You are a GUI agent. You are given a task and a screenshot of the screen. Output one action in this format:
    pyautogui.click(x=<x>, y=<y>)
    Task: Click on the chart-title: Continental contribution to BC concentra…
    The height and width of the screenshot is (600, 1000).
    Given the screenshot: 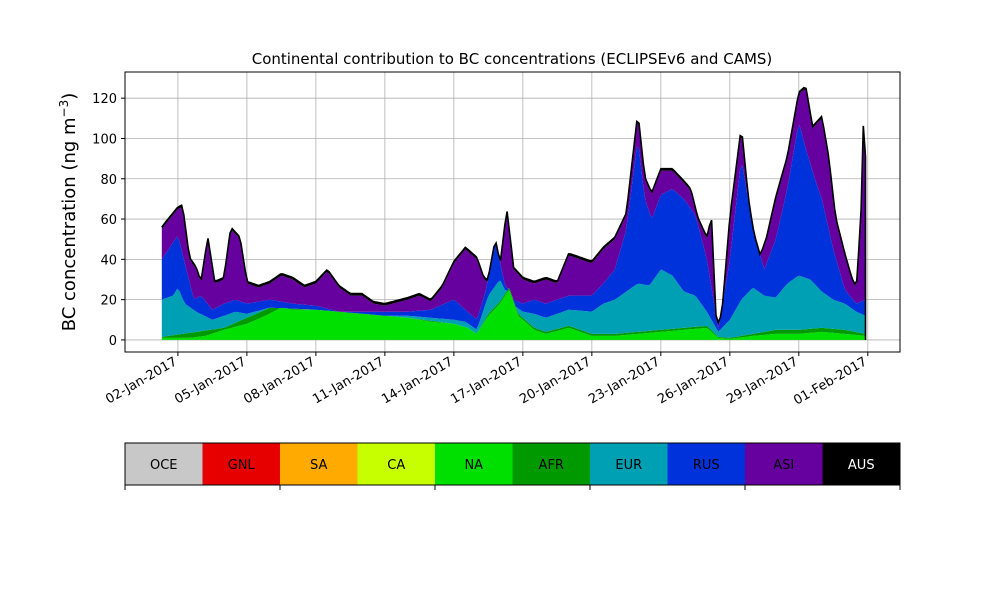 What is the action you would take?
    pyautogui.click(x=512, y=59)
    